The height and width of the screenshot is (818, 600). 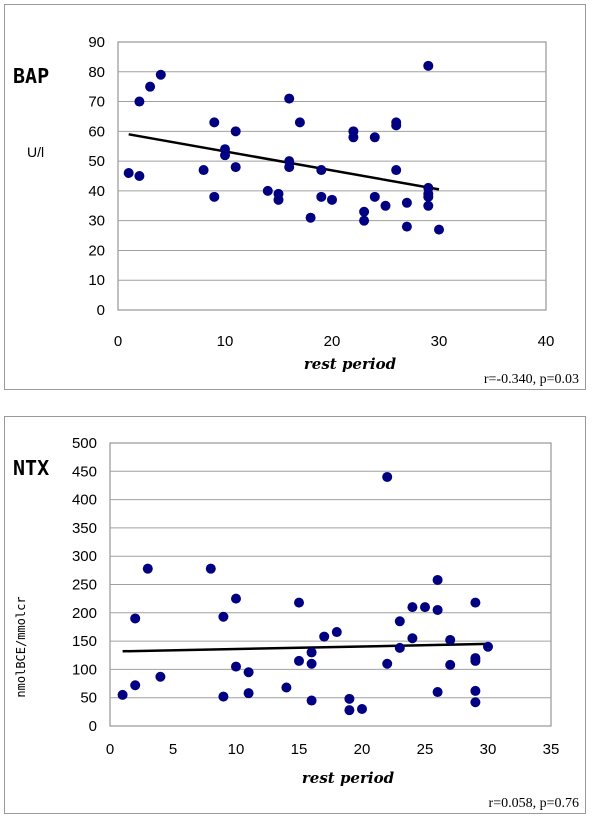 What do you see at coordinates (534, 803) in the screenshot?
I see `ntx-correlation-annotation: r=0.058, p=0.76` at bounding box center [534, 803].